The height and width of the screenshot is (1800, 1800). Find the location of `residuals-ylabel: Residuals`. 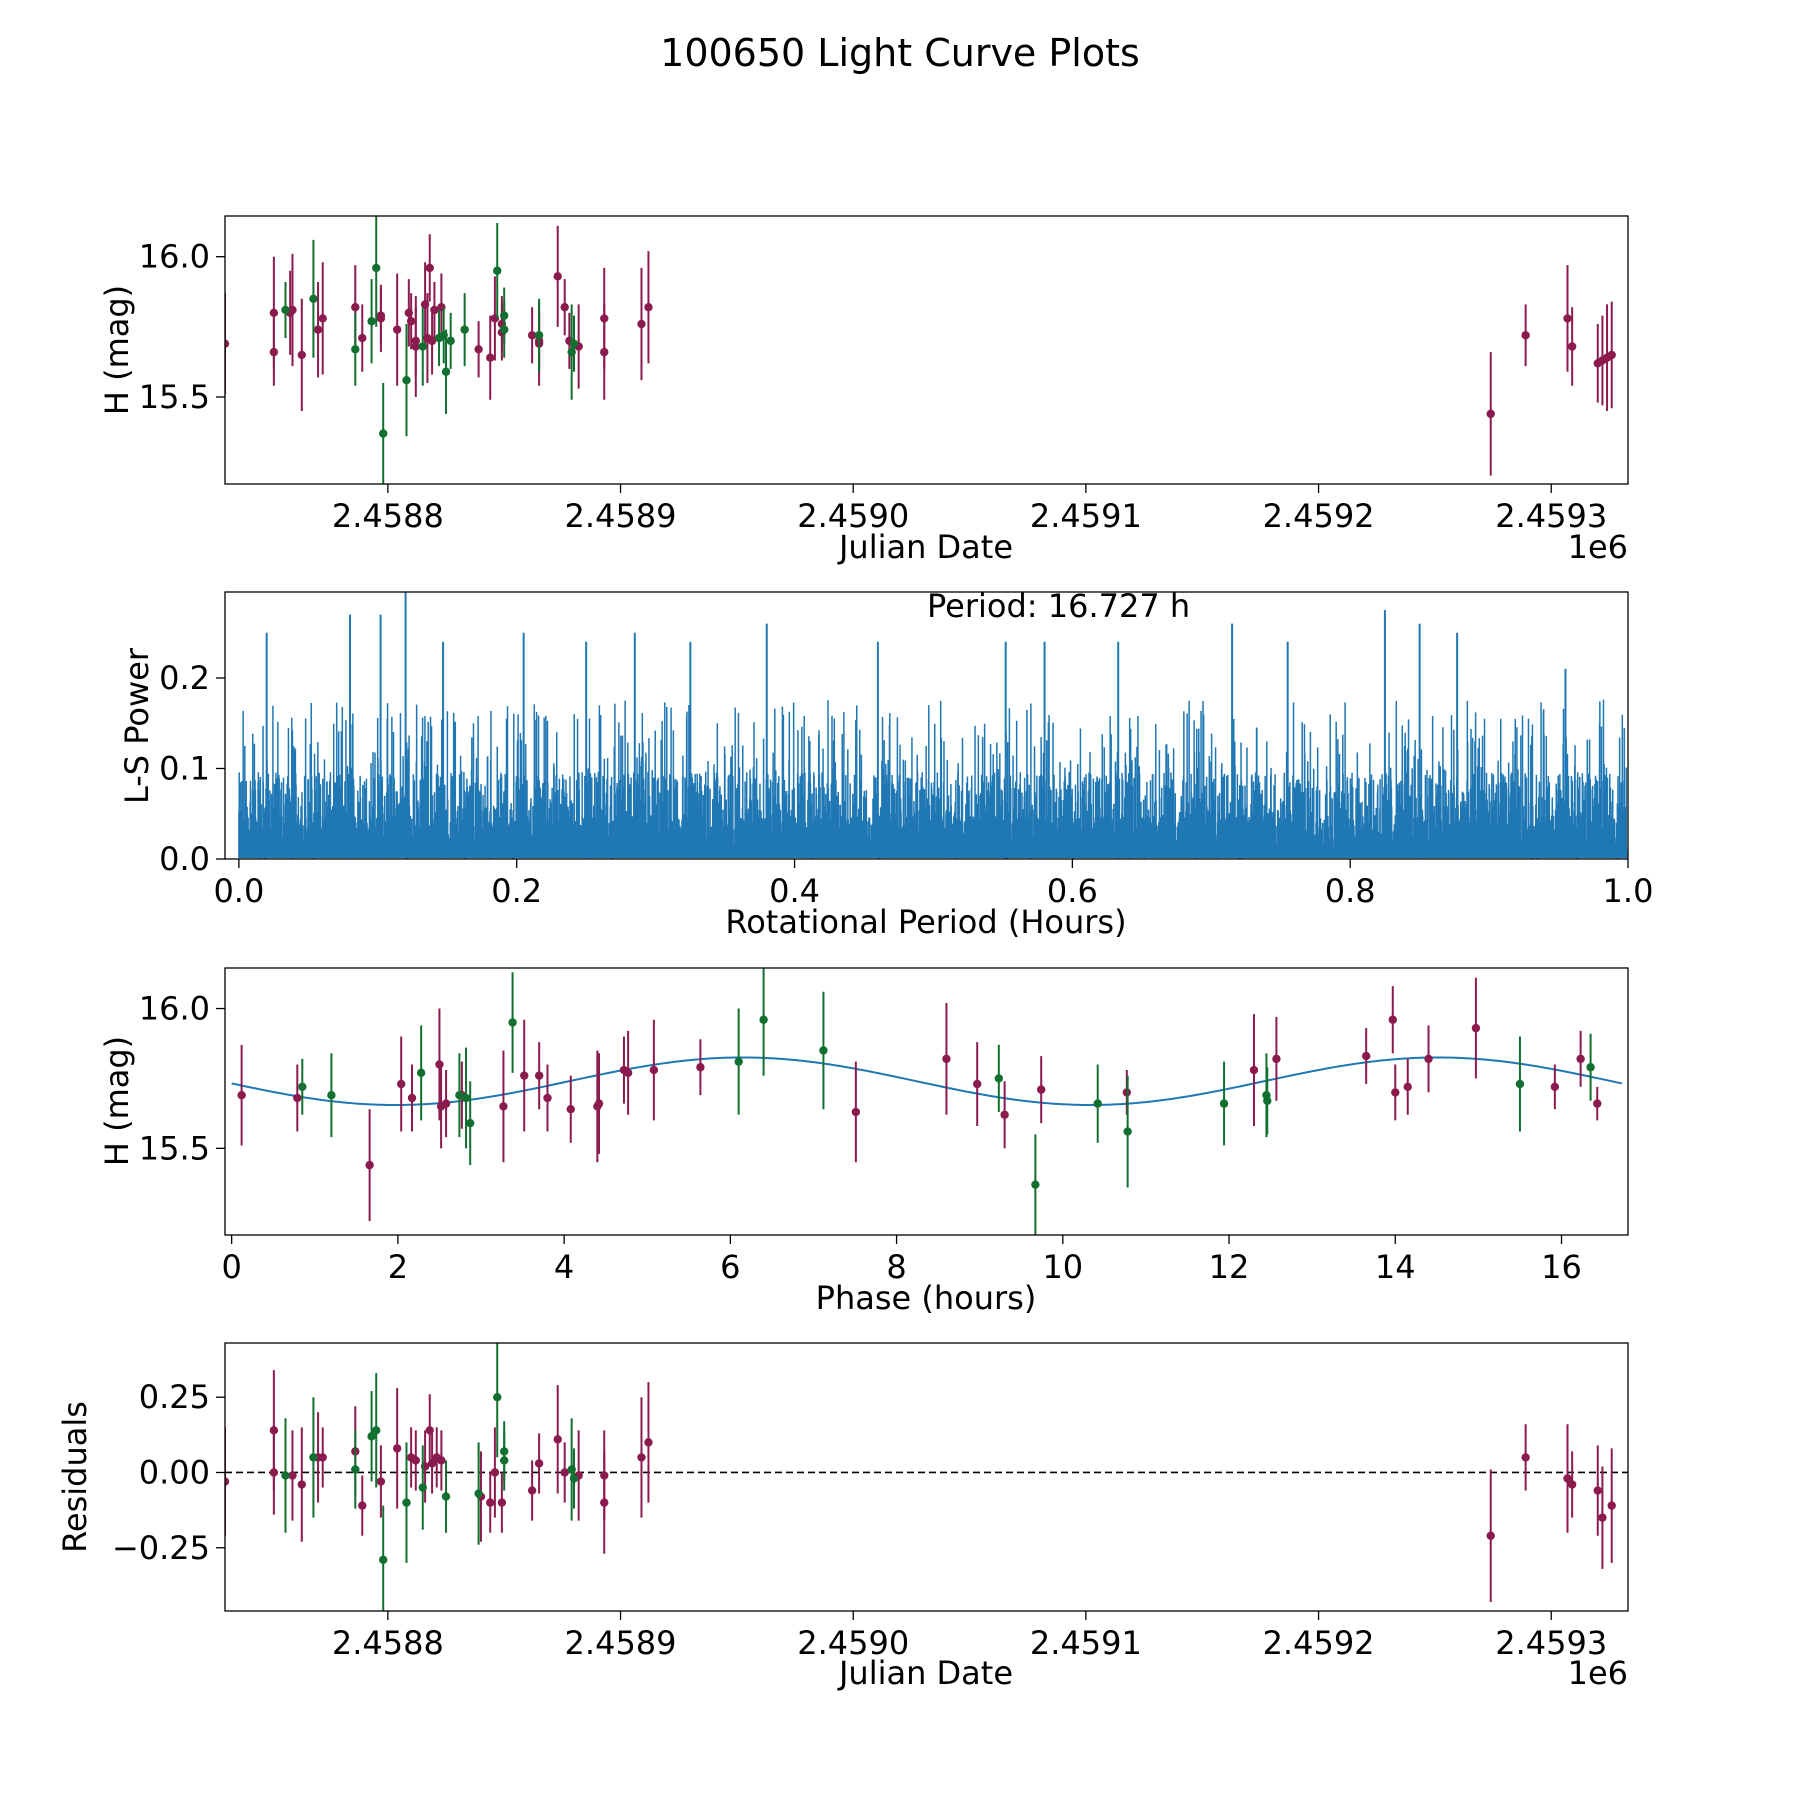

residuals-ylabel: Residuals is located at coordinates (75, 1477).